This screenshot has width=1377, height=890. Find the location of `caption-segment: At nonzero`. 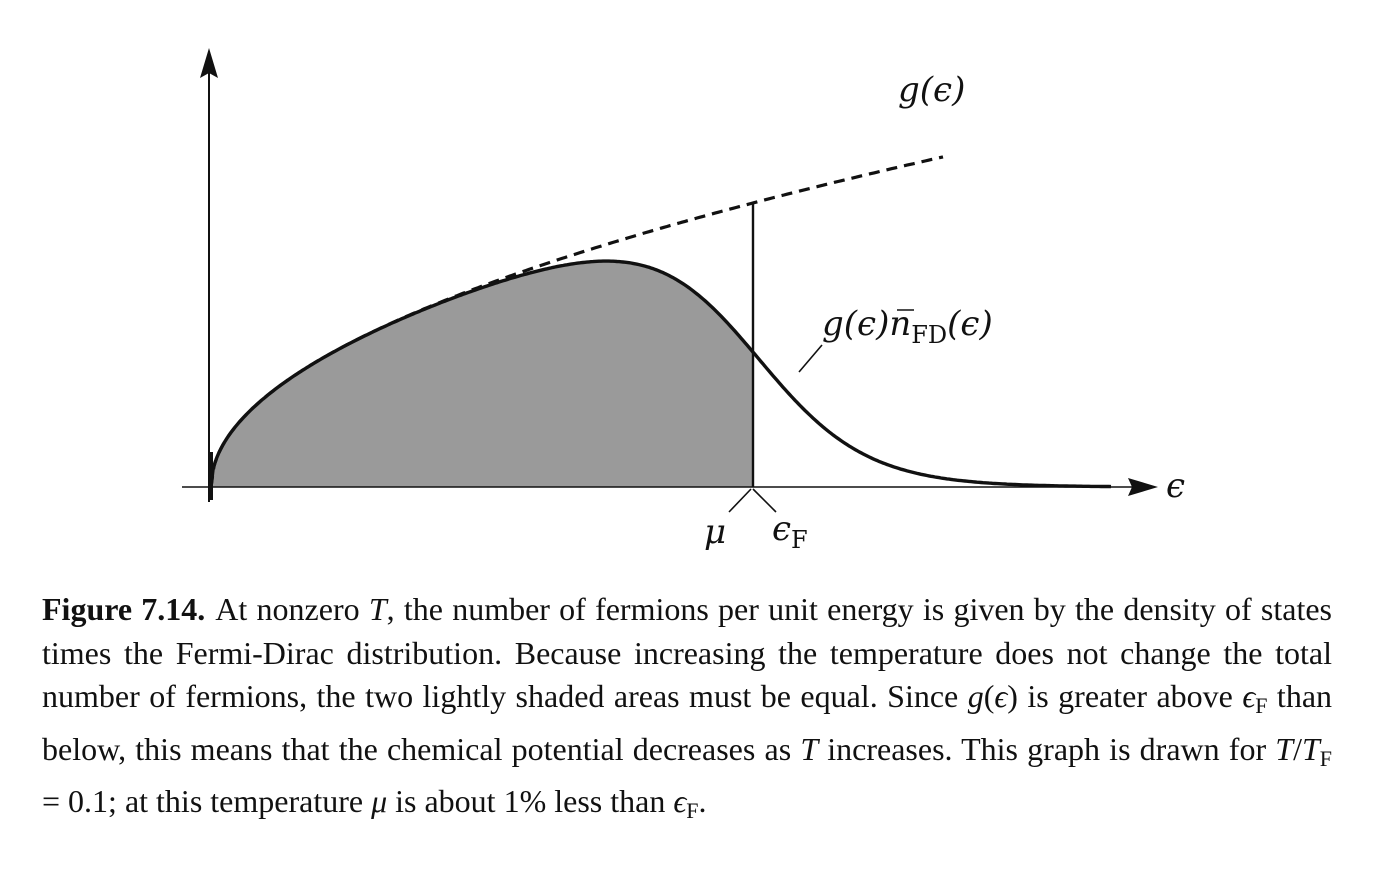

caption-segment: At nonzero is located at coordinates (292, 609).